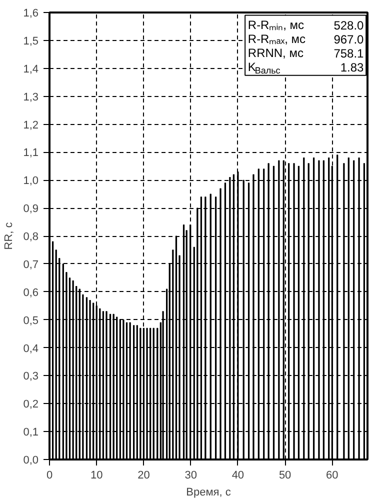 The image size is (381, 501). Describe the element at coordinates (332, 476) in the screenshot. I see `x-tick-label: 60` at that location.